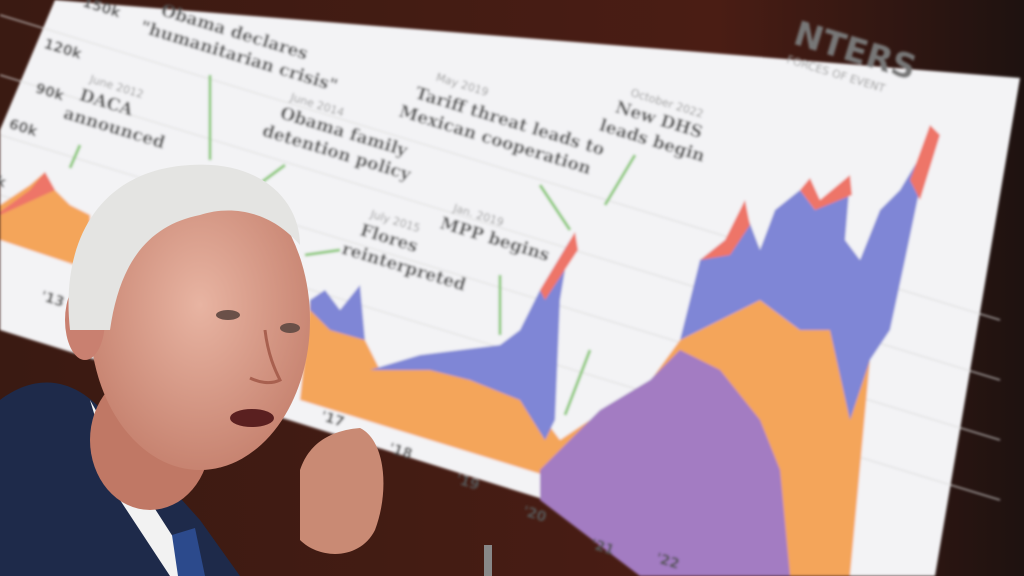 This screenshot has width=1024, height=576. Describe the element at coordinates (188, 552) in the screenshot. I see `tie` at that location.